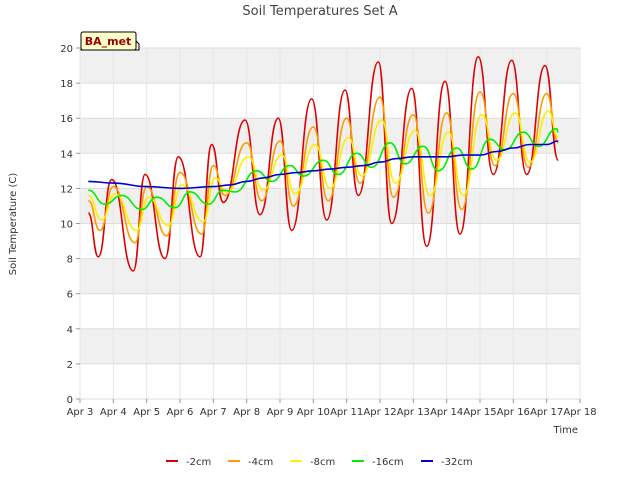  Describe the element at coordinates (198, 462) in the screenshot. I see `legend-label: -2cm` at that location.